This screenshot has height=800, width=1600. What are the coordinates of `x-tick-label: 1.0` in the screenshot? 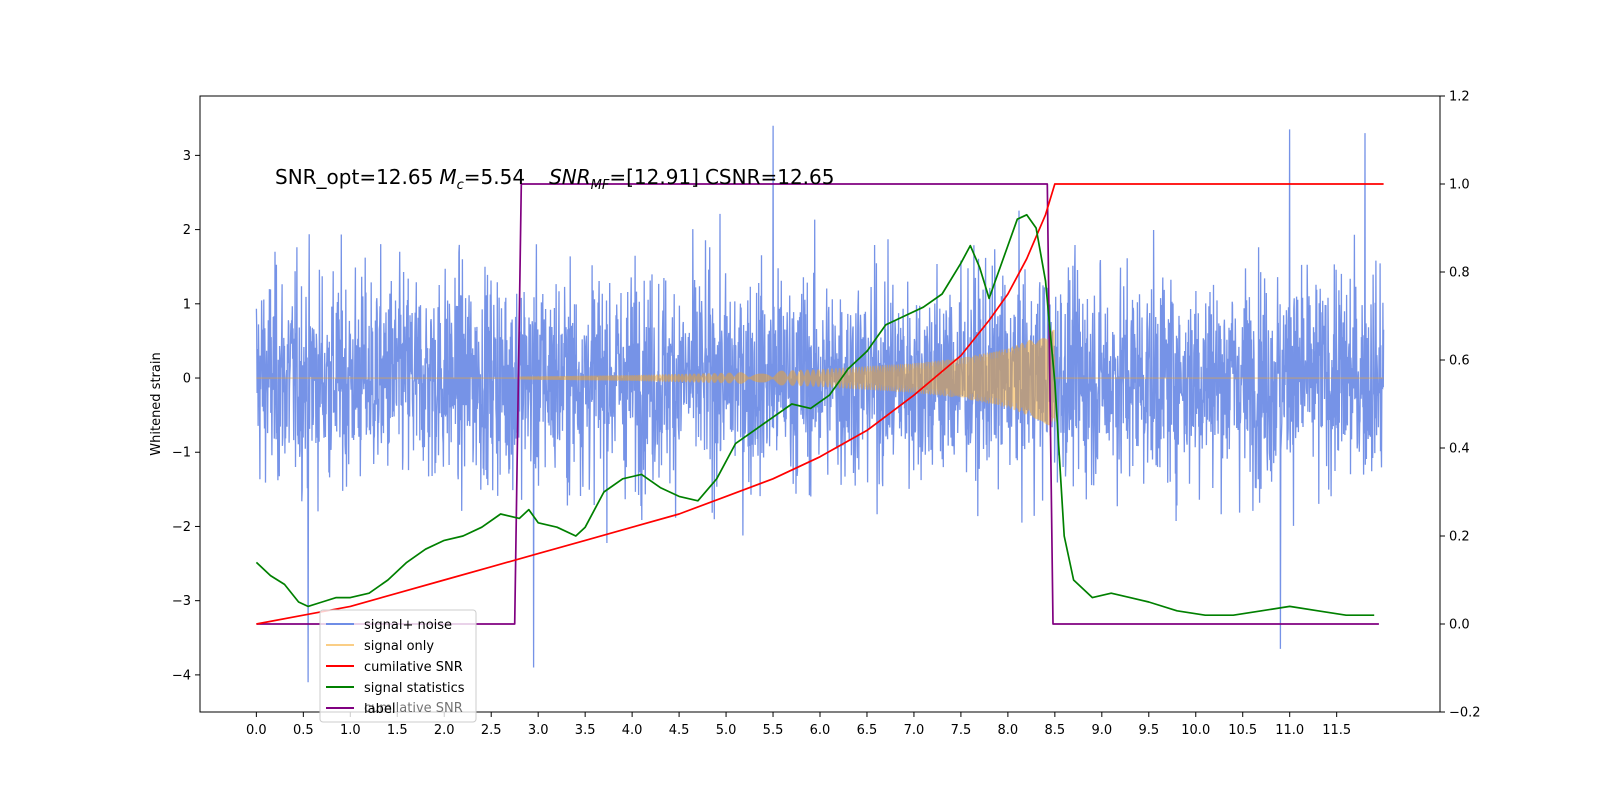 It's located at (350, 730).